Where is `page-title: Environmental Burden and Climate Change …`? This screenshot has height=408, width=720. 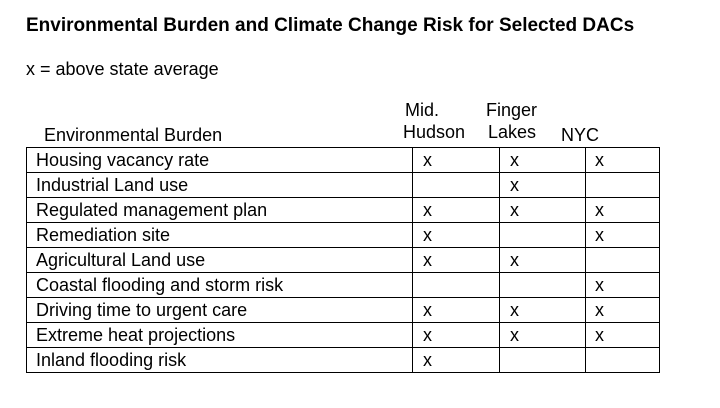 page-title: Environmental Burden and Climate Change … is located at coordinates (330, 25).